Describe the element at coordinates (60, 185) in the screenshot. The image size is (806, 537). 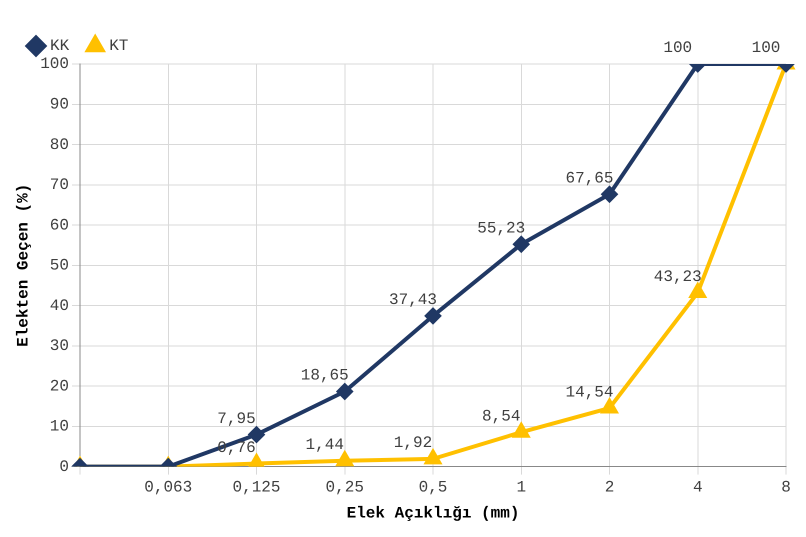
I see `y-tick-label: 70` at that location.